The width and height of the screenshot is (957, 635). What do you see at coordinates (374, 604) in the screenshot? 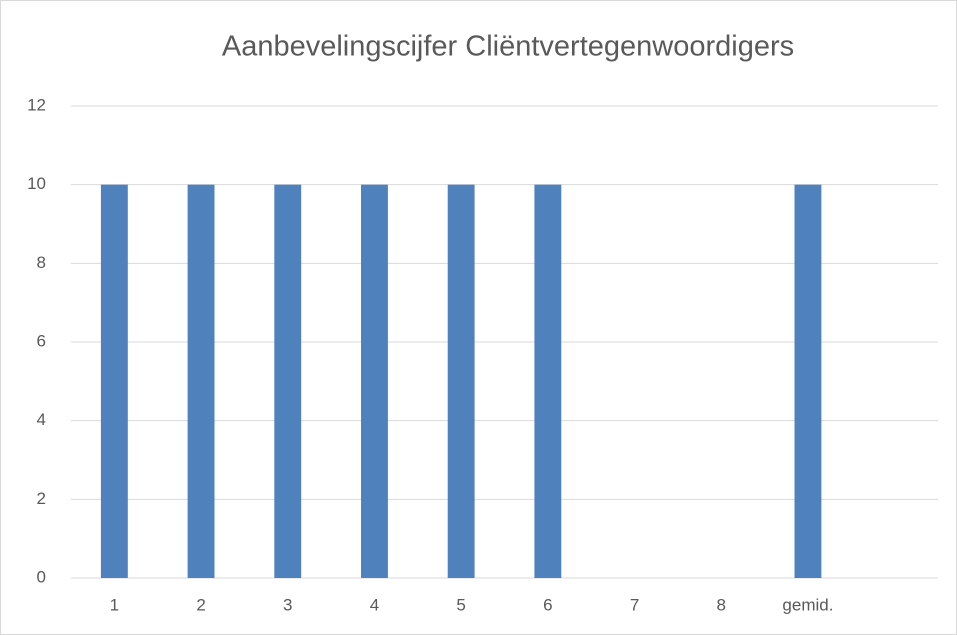
I see `x-tick-label: 4` at bounding box center [374, 604].